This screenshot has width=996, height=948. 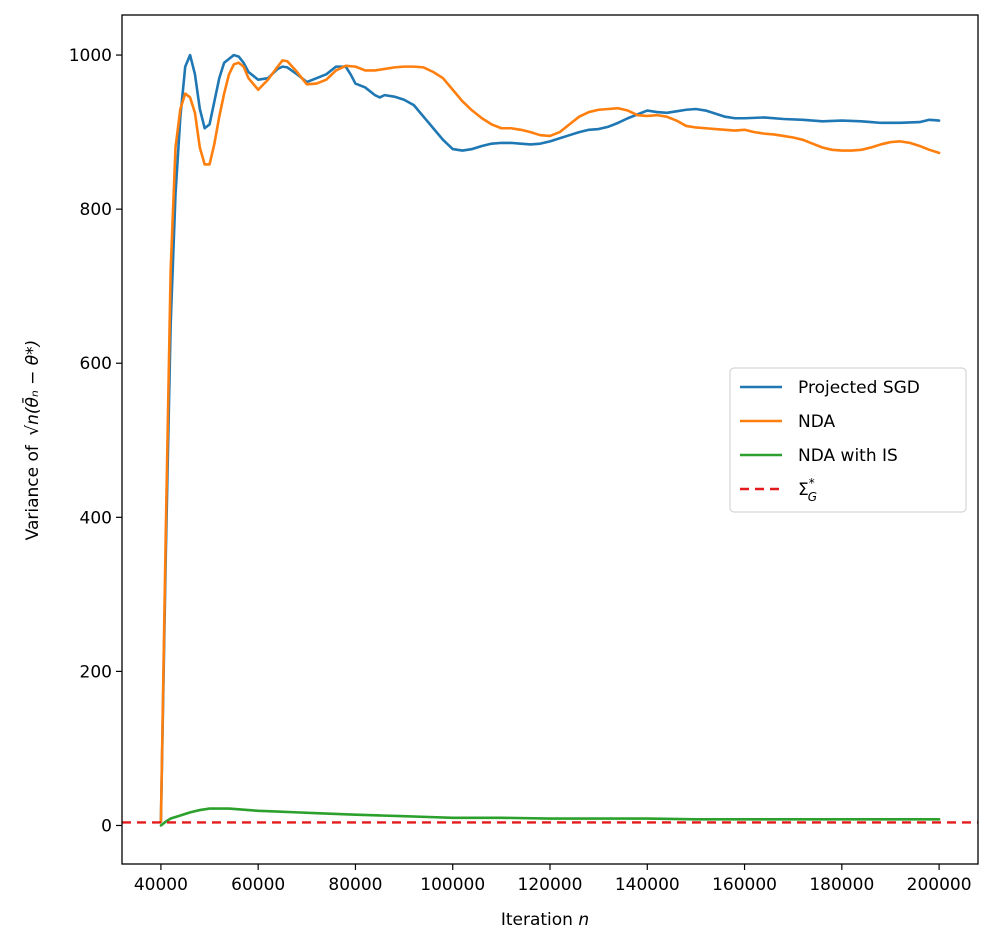 What do you see at coordinates (841, 885) in the screenshot?
I see `x-tick-label: 180000` at bounding box center [841, 885].